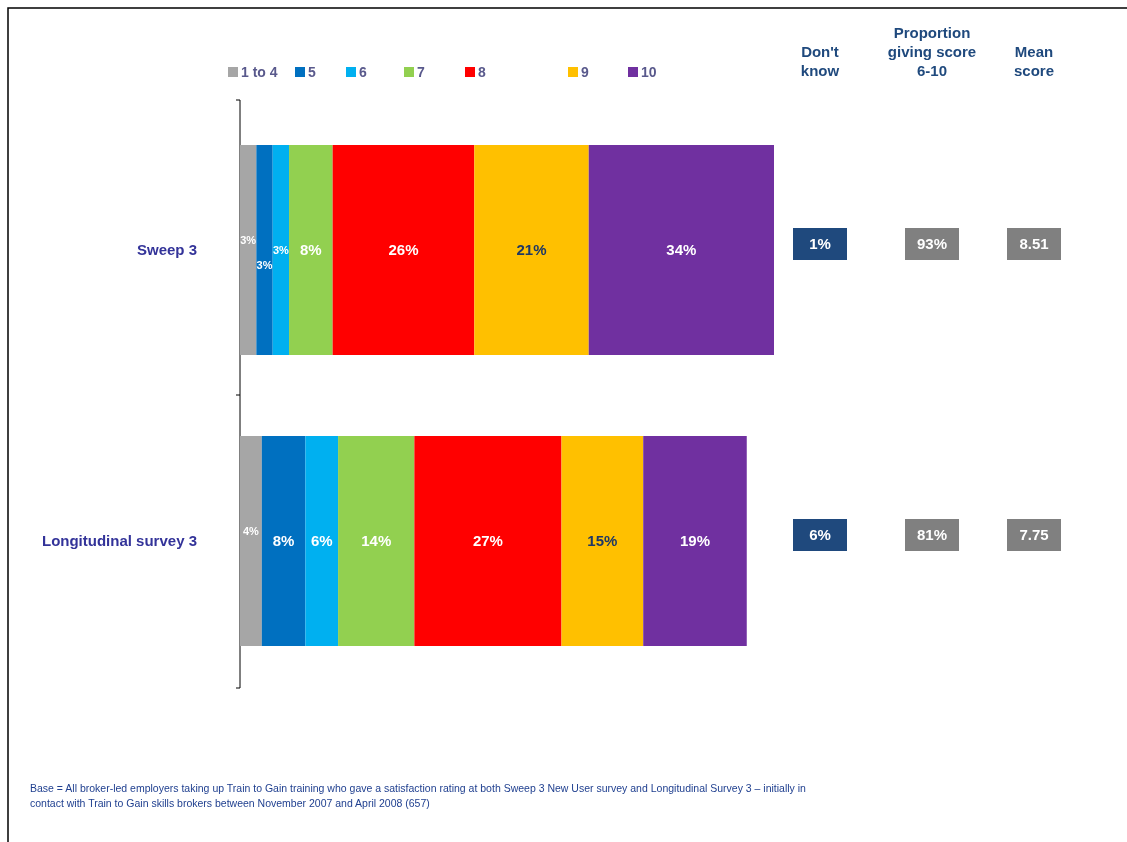 The image size is (1127, 842). What do you see at coordinates (1034, 61) in the screenshot?
I see `category-label: Mean score` at bounding box center [1034, 61].